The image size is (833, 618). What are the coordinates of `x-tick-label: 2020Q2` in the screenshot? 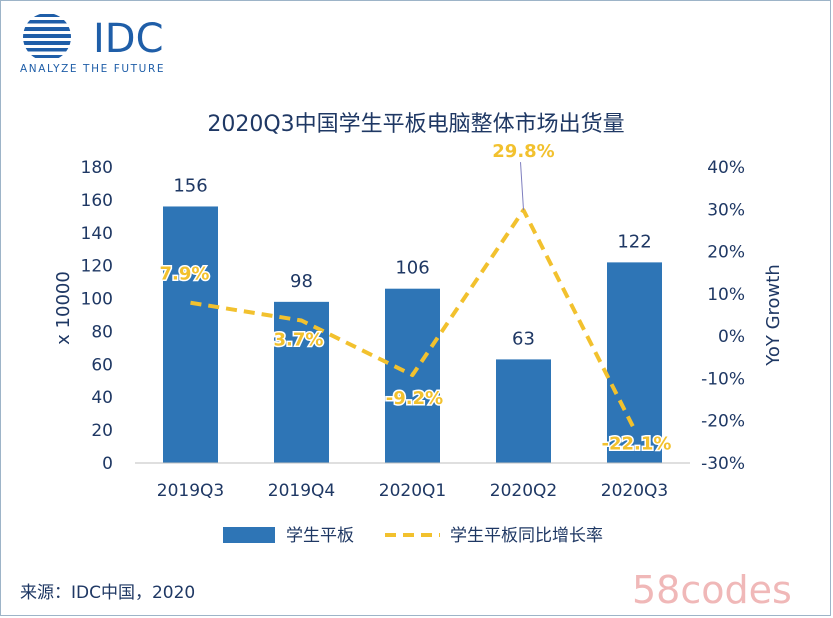 It's located at (523, 491).